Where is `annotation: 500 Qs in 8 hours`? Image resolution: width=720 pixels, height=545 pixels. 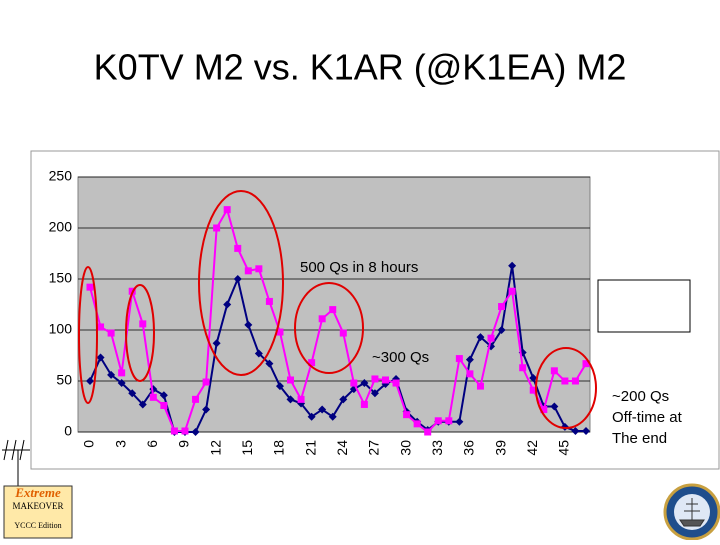
annotation: 500 Qs in 8 hours is located at coordinates (359, 267).